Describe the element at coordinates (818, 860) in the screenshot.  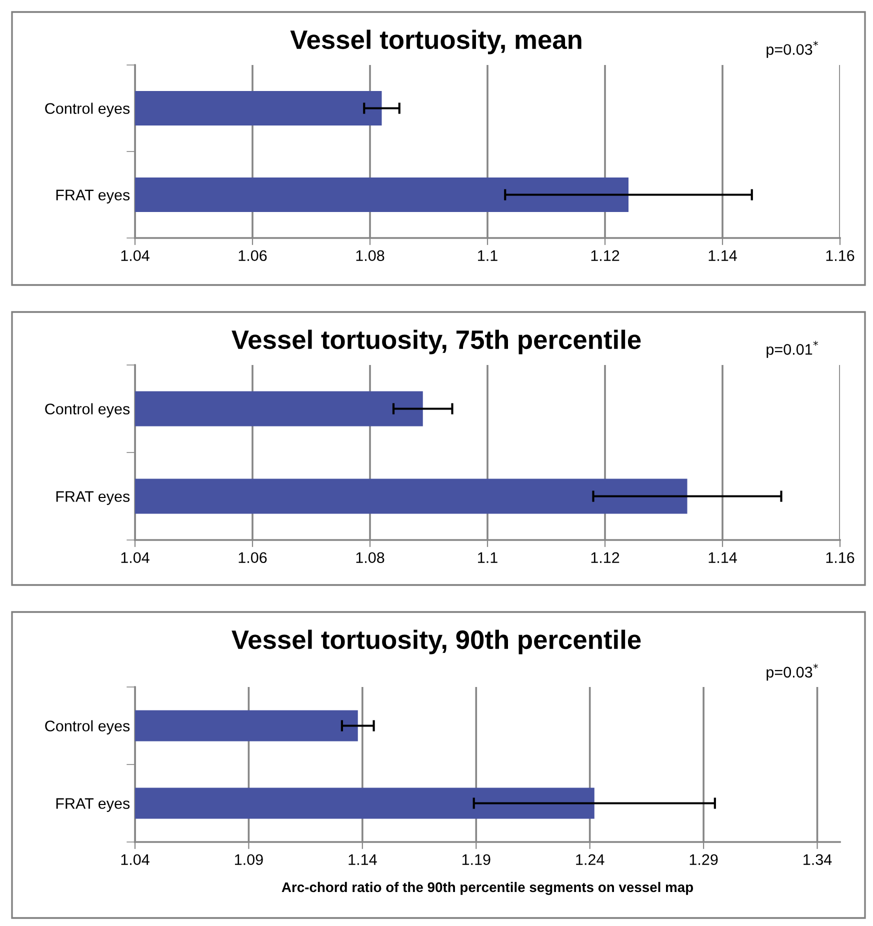
I see `x-tick-label: 1.34` at that location.